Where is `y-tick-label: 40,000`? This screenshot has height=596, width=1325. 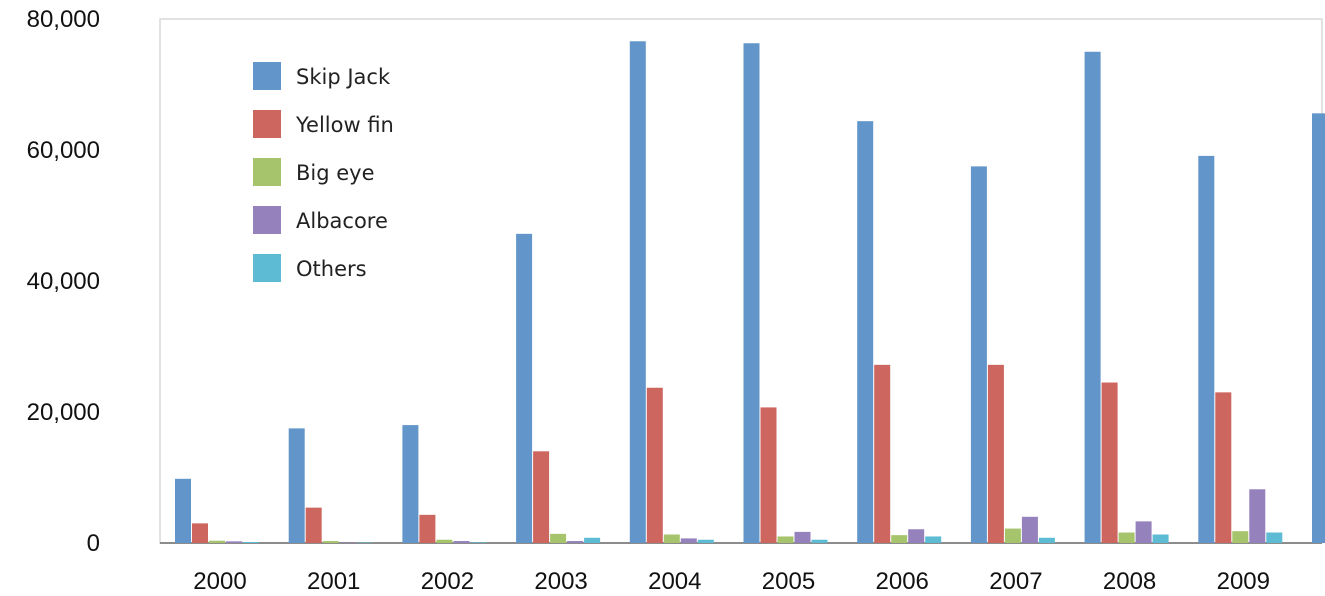 y-tick-label: 40,000 is located at coordinates (63, 281).